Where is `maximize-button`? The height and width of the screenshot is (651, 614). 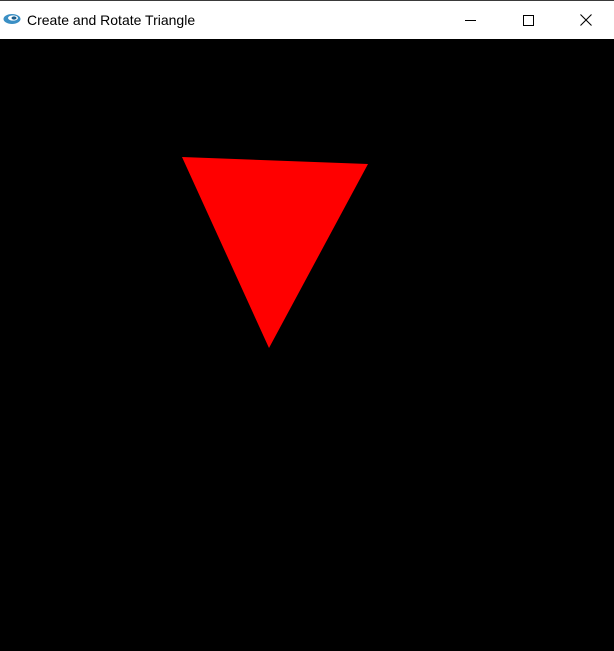
maximize-button is located at coordinates (528, 20).